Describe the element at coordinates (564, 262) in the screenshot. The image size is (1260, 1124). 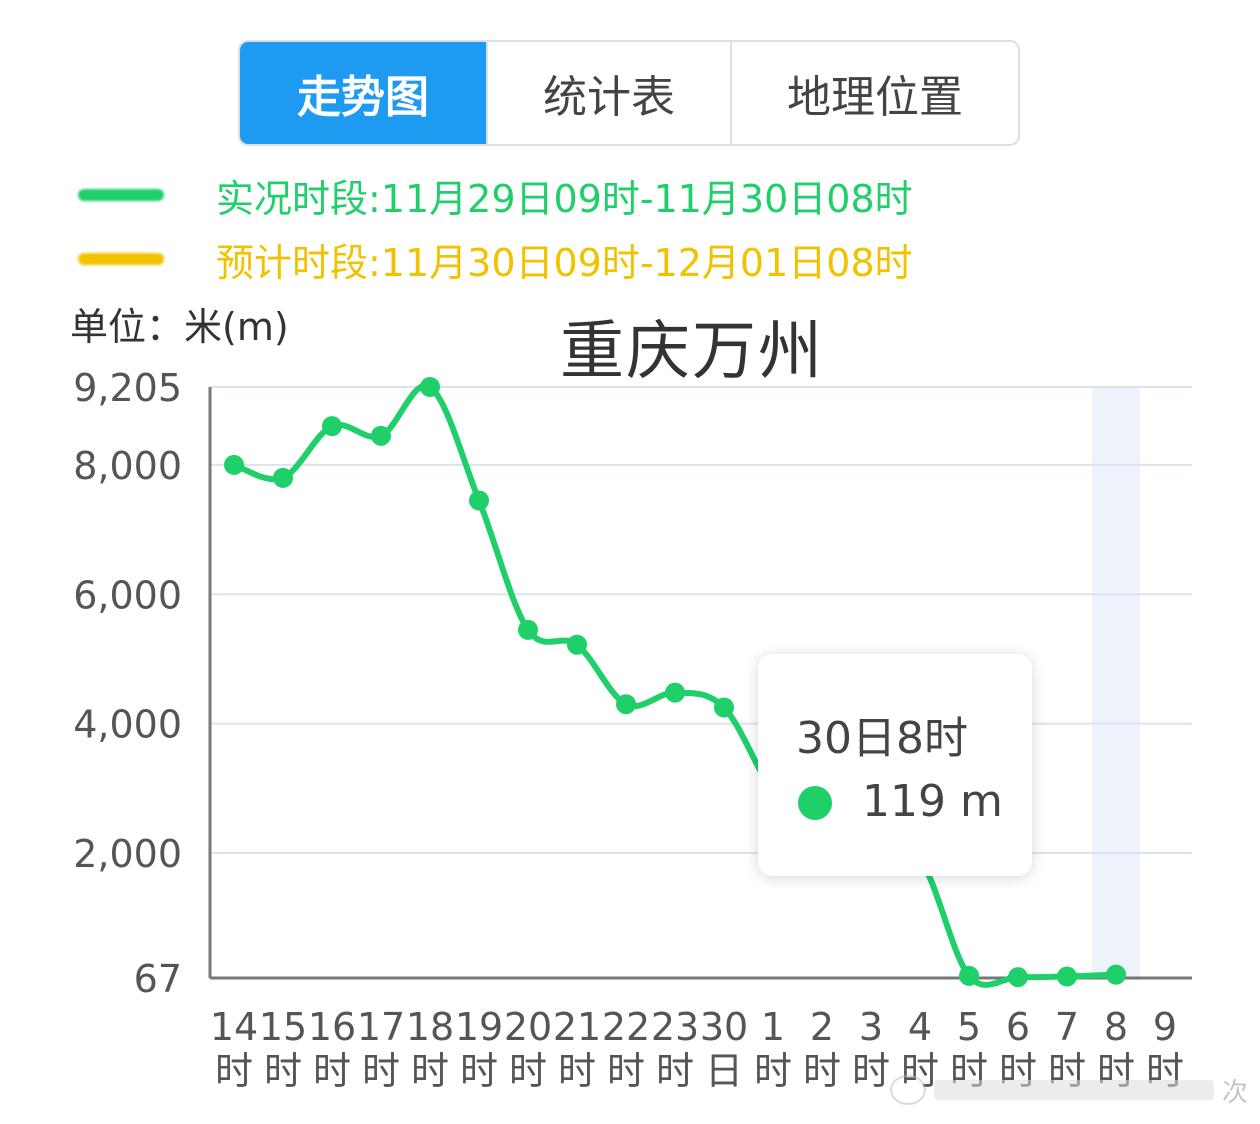
I see `legend-text-forecast: 预计时段:11月30日09时-12月01日08时` at that location.